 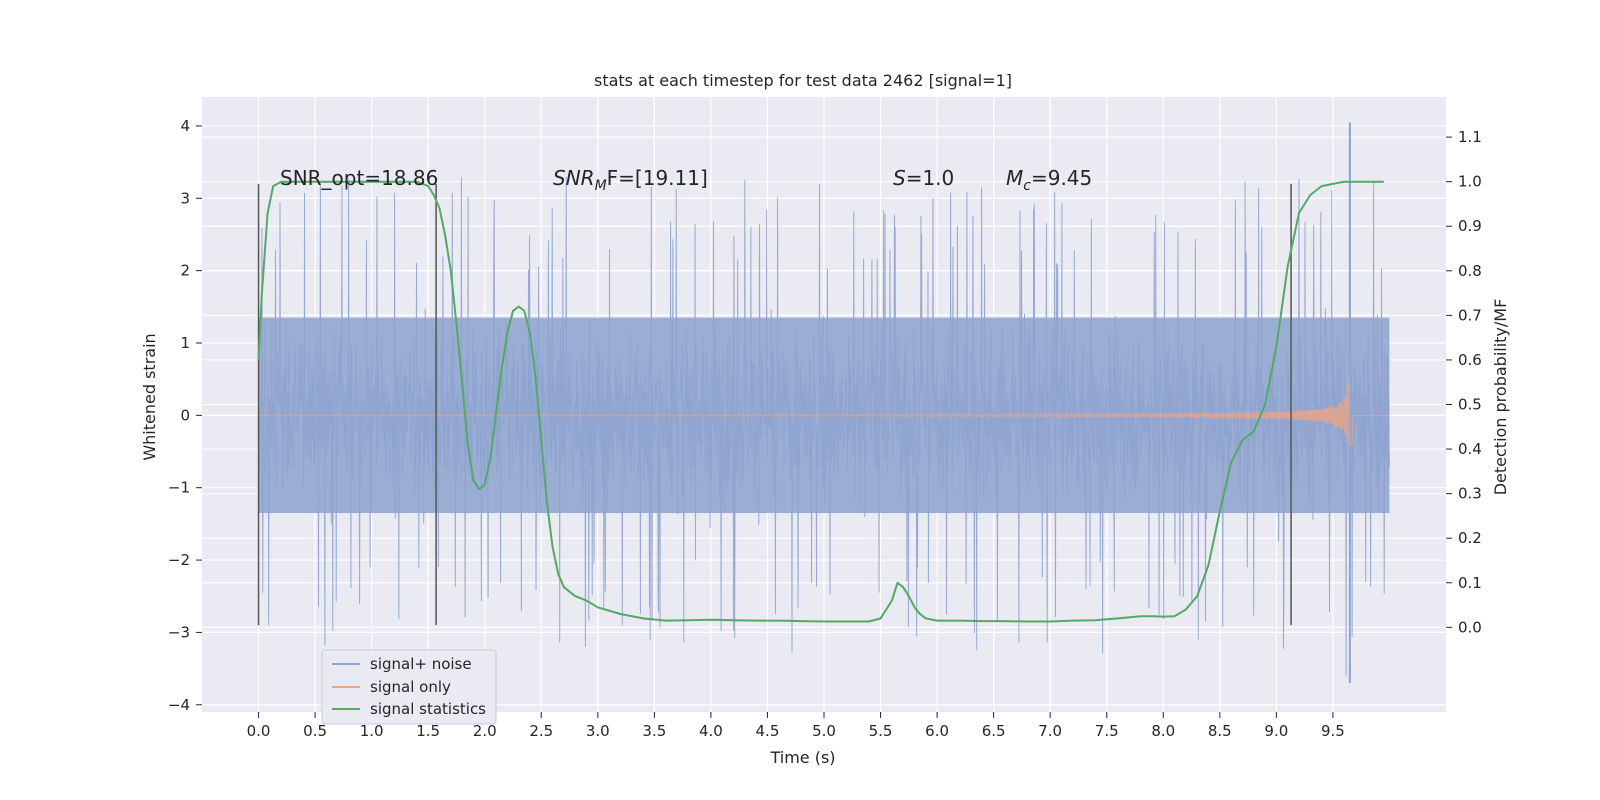 What do you see at coordinates (899, 178) in the screenshot?
I see `annotation-s-symbol: S` at bounding box center [899, 178].